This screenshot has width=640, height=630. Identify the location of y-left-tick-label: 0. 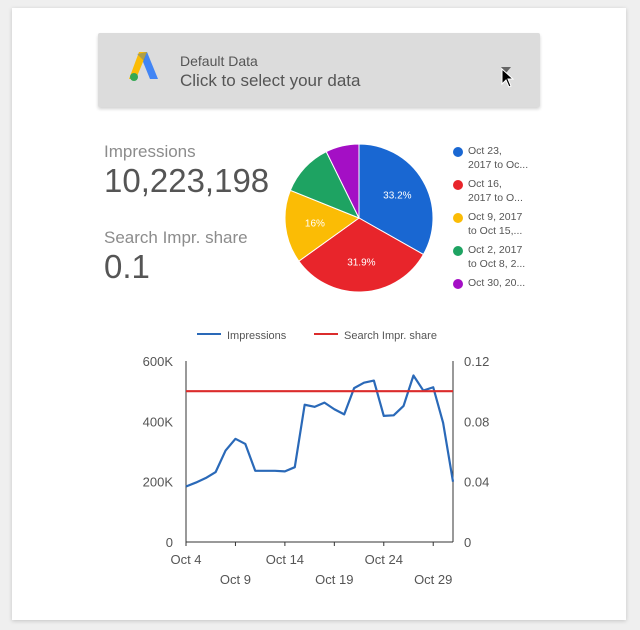
(169, 542).